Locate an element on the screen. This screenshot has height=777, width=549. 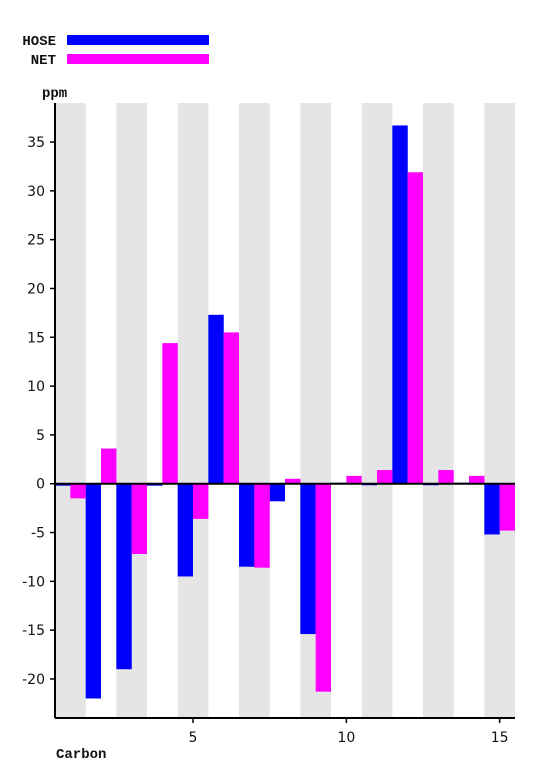
y-tick-label: -20 is located at coordinates (33, 680).